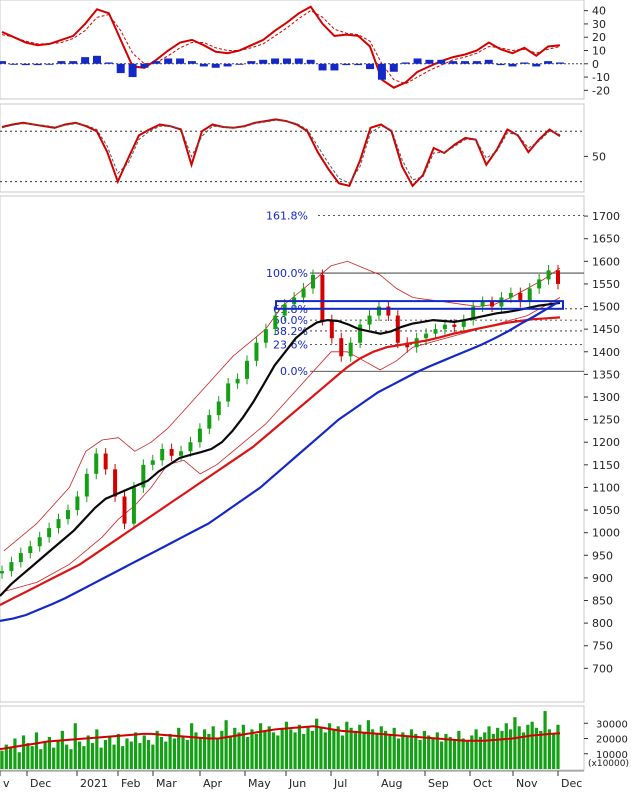 This screenshot has height=793, width=634. Describe the element at coordinates (606, 487) in the screenshot. I see `price-tick-label: 1100` at that location.